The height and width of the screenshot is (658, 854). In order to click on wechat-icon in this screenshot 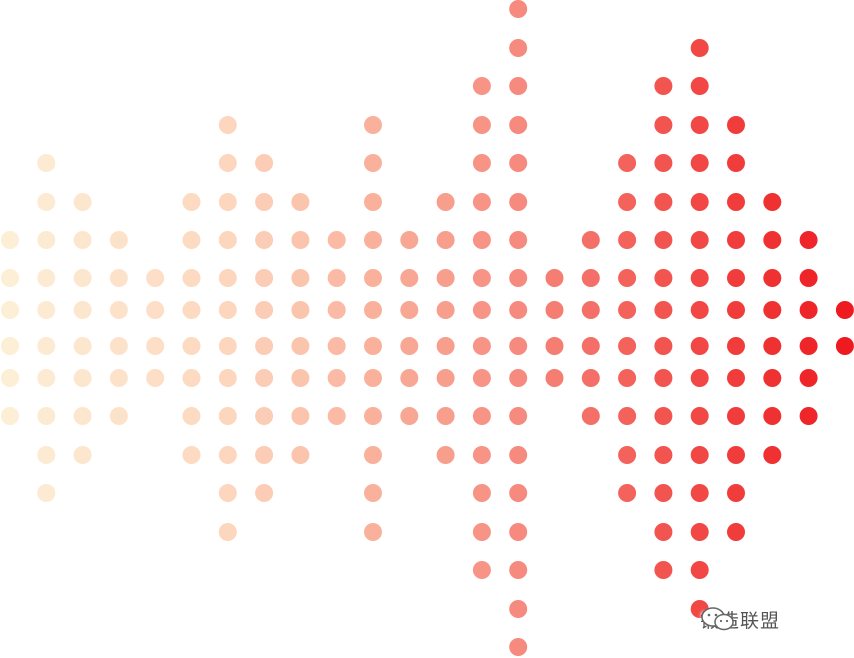, I will do `click(717, 619)`.